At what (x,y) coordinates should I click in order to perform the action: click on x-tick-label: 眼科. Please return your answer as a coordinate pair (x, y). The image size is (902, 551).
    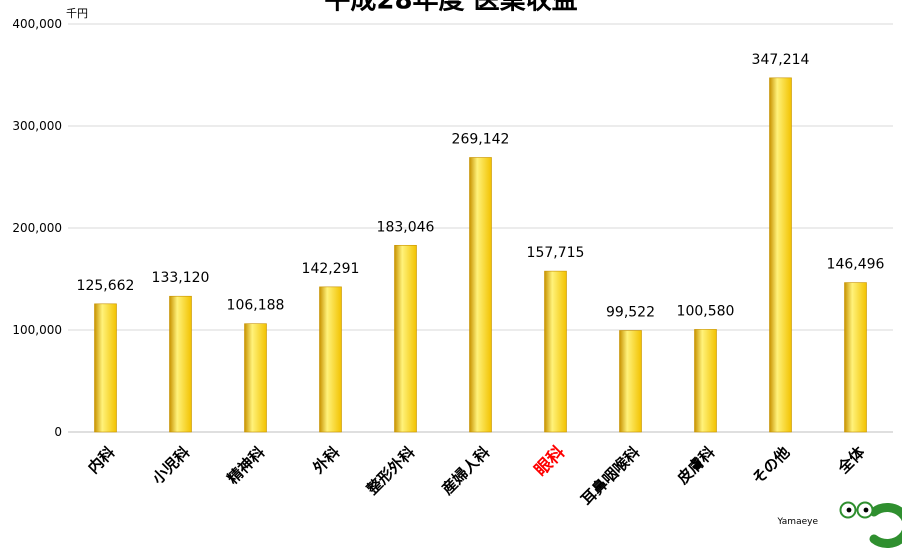
    Looking at the image, I should click on (549, 461).